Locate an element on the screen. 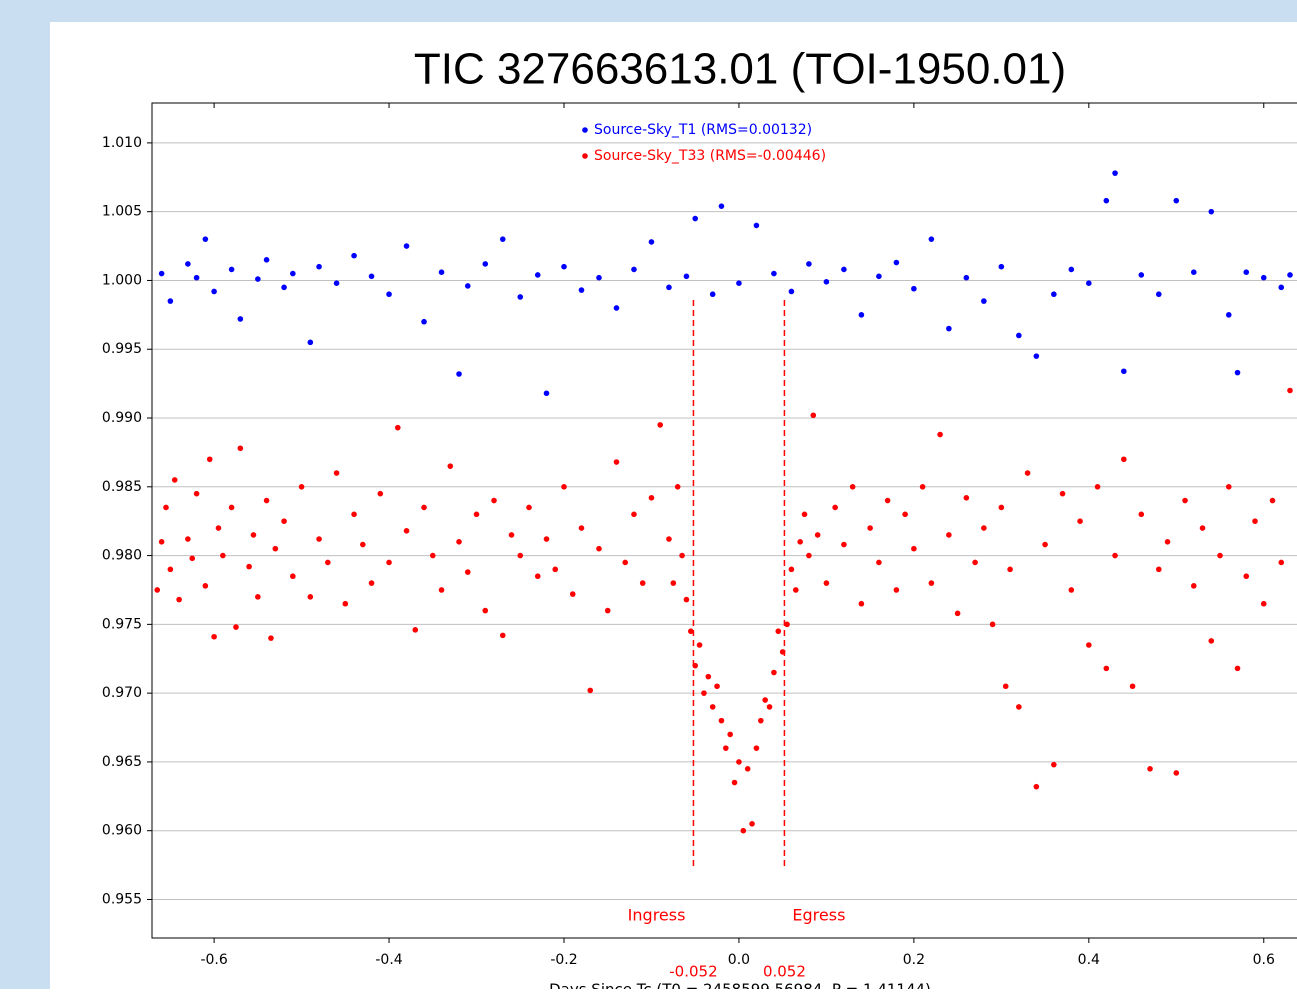 The height and width of the screenshot is (993, 1297). chart-title: TIC 327663613.01 (TOI-1950.01) is located at coordinates (740, 69).